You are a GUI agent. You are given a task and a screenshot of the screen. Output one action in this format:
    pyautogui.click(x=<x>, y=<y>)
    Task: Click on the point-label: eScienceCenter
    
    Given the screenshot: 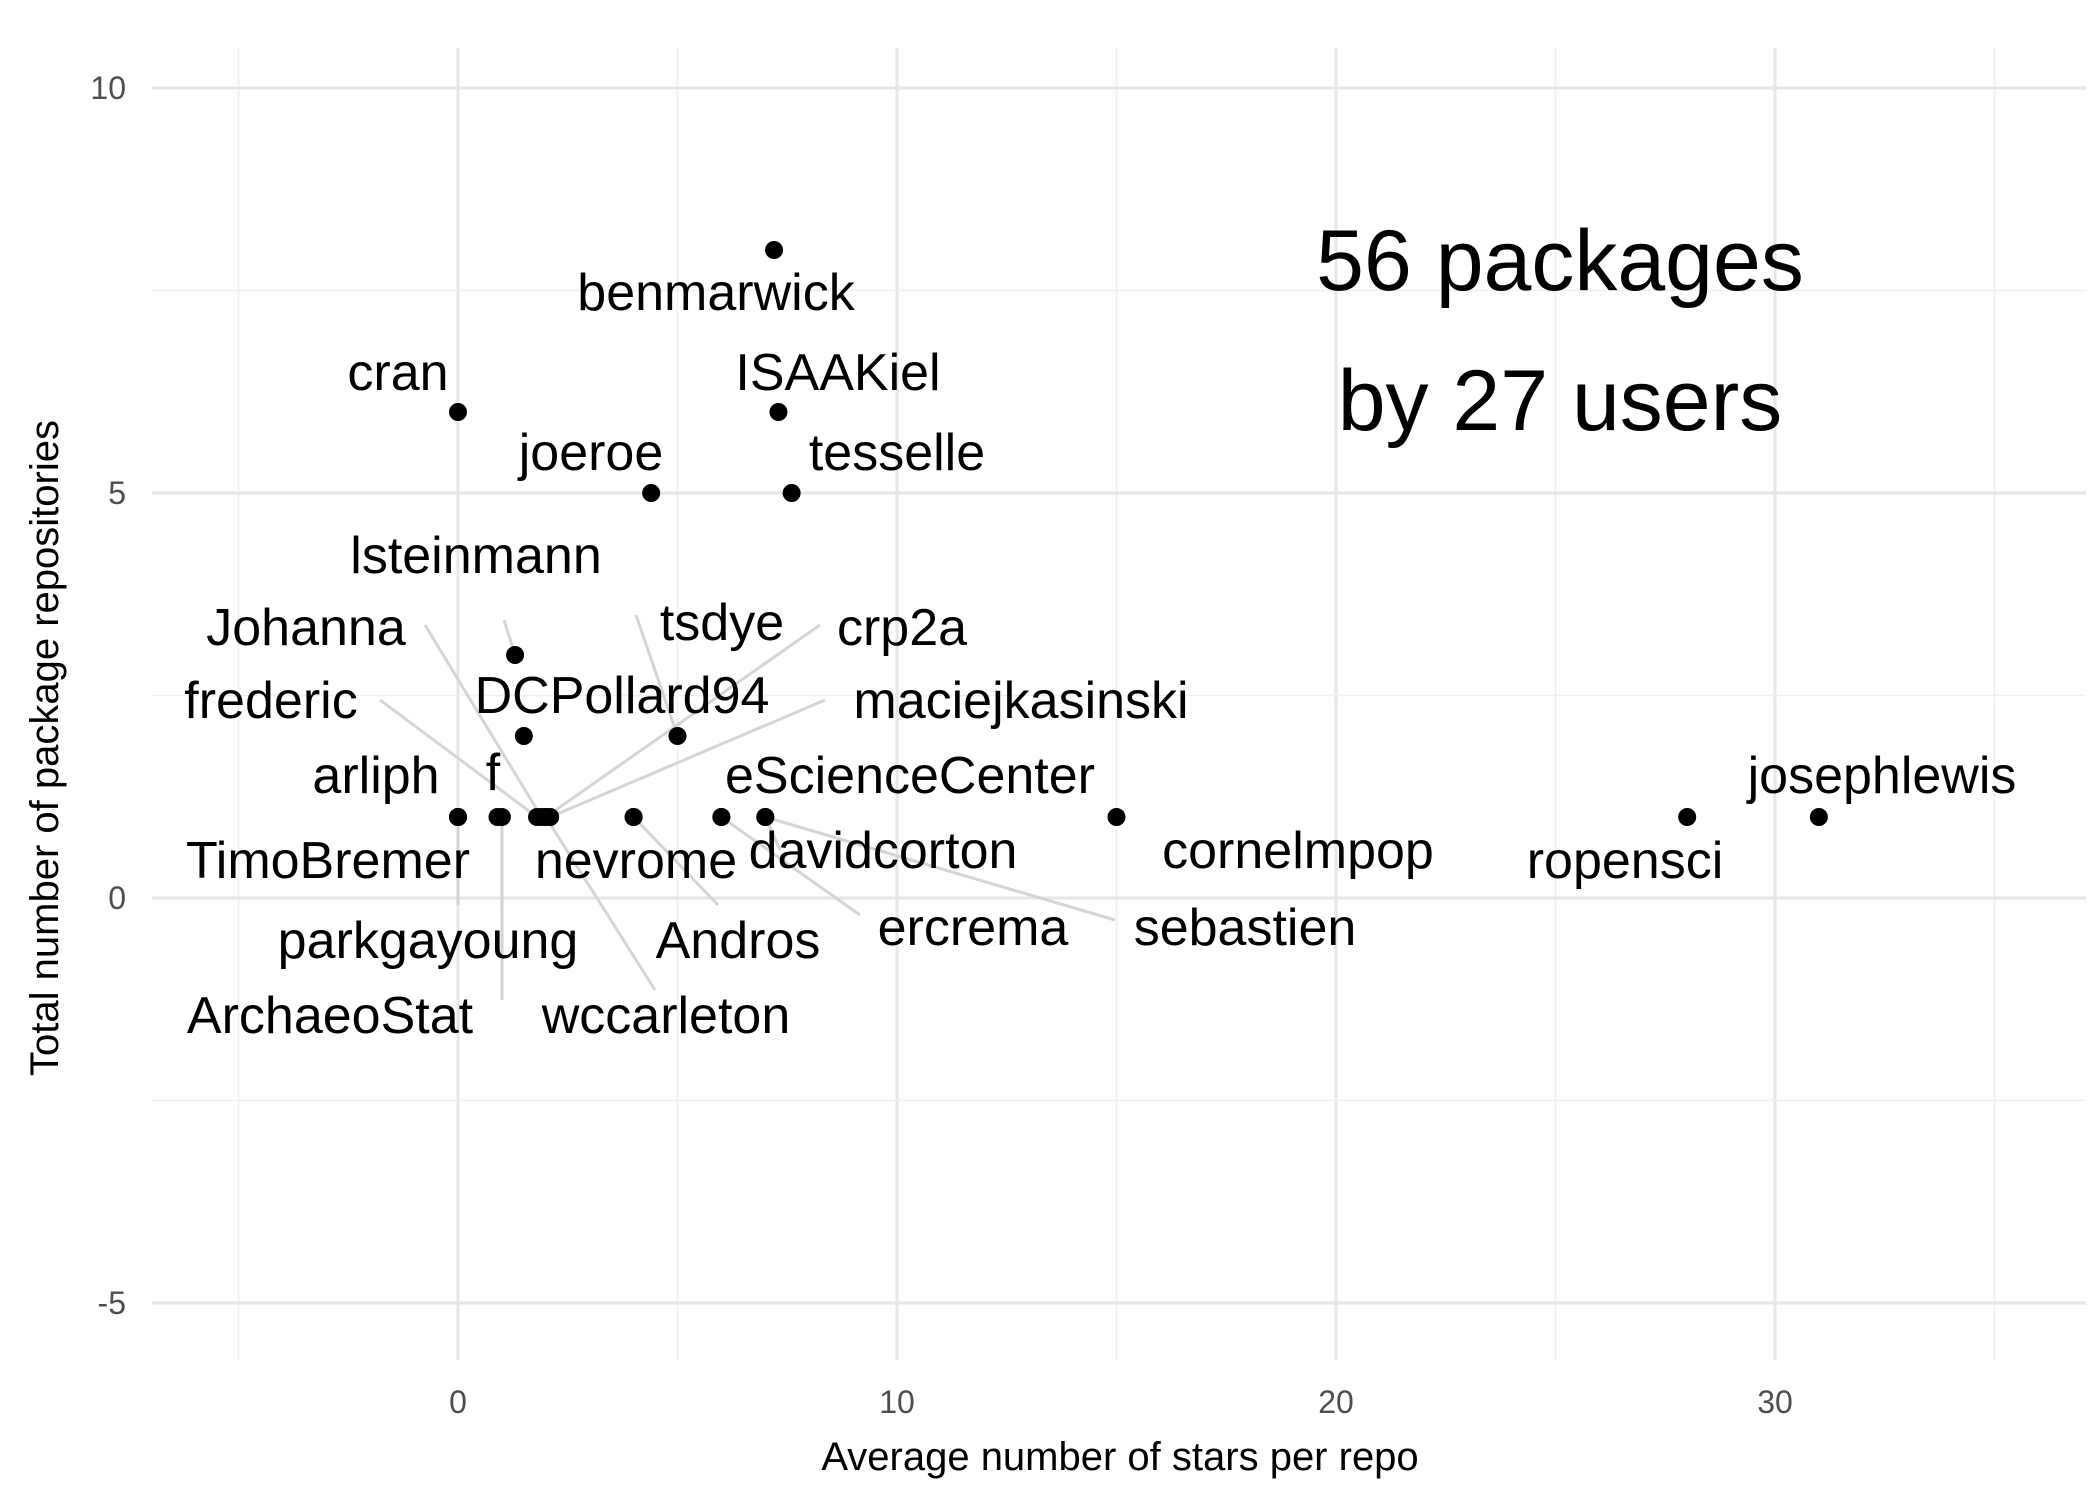 What is the action you would take?
    pyautogui.click(x=910, y=776)
    